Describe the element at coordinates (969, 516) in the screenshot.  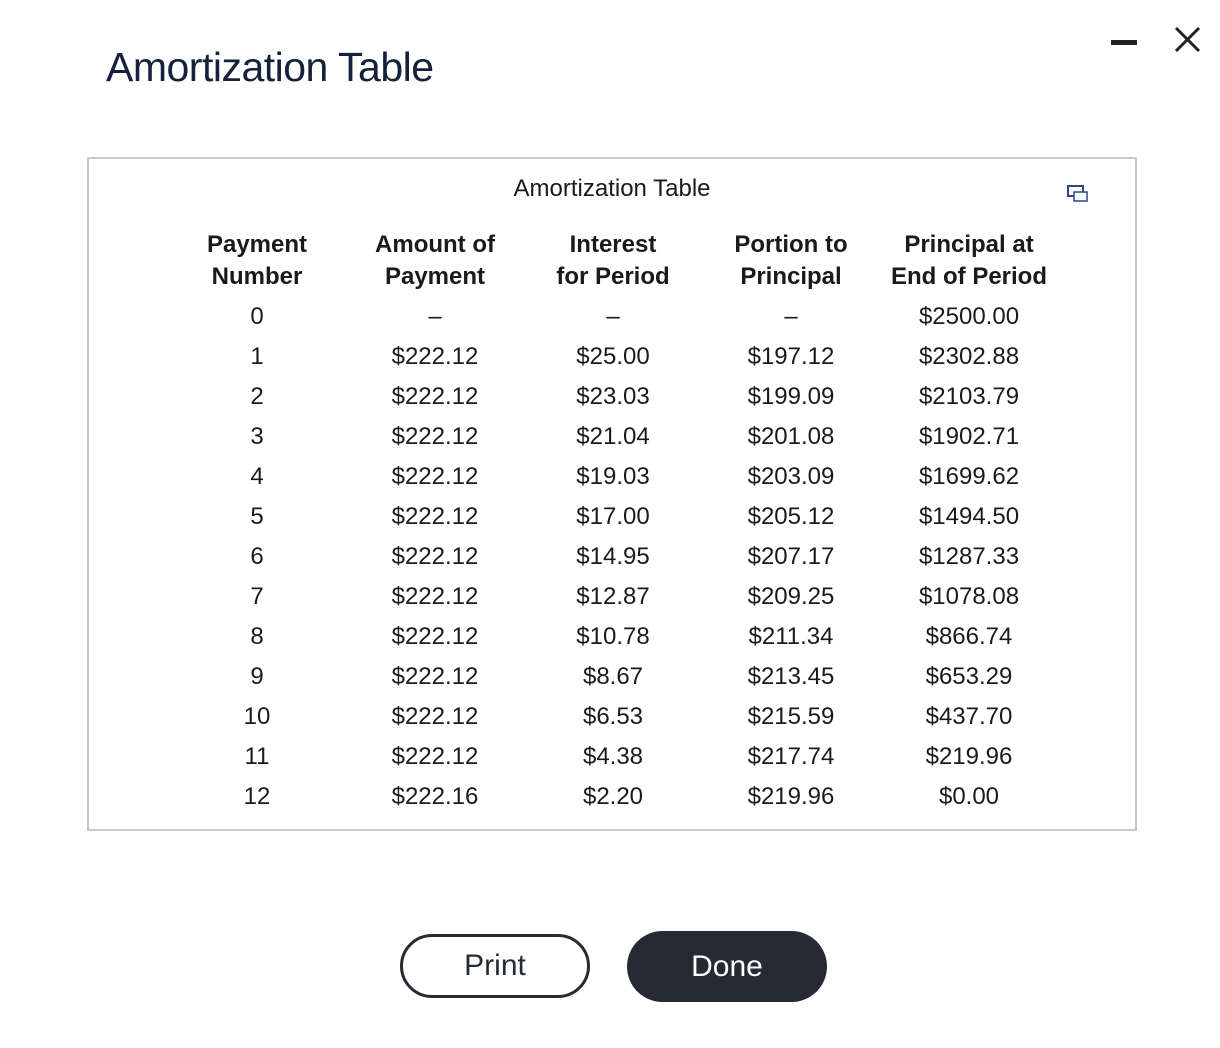
I see `table-cell: $1494.50` at that location.